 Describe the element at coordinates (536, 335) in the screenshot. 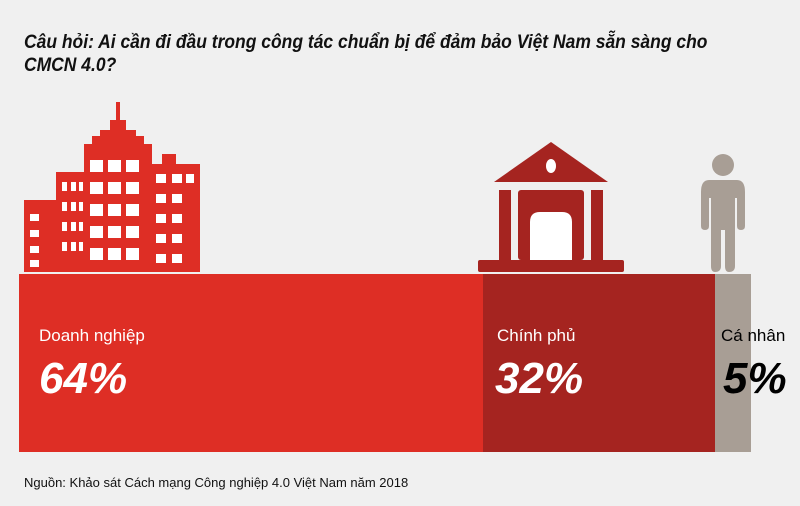

I see `category-label: Chính phủ` at that location.